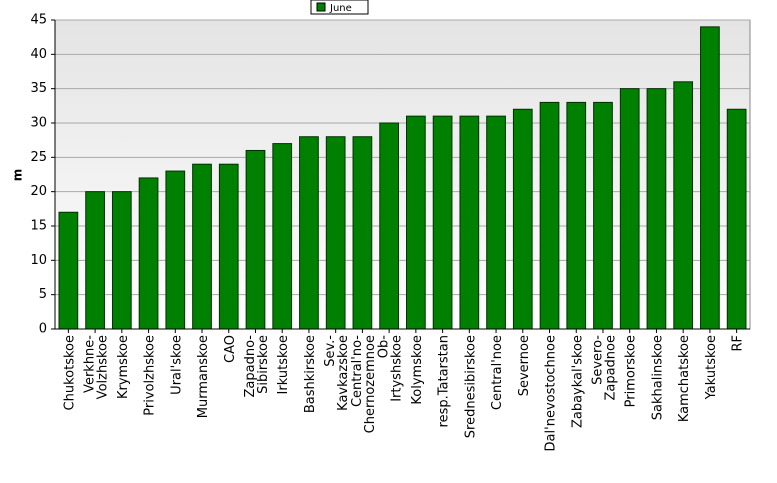 This screenshot has height=483, width=777. Describe the element at coordinates (337, 373) in the screenshot. I see `x-tick-label: Sev.-Kavkazskoe` at that location.